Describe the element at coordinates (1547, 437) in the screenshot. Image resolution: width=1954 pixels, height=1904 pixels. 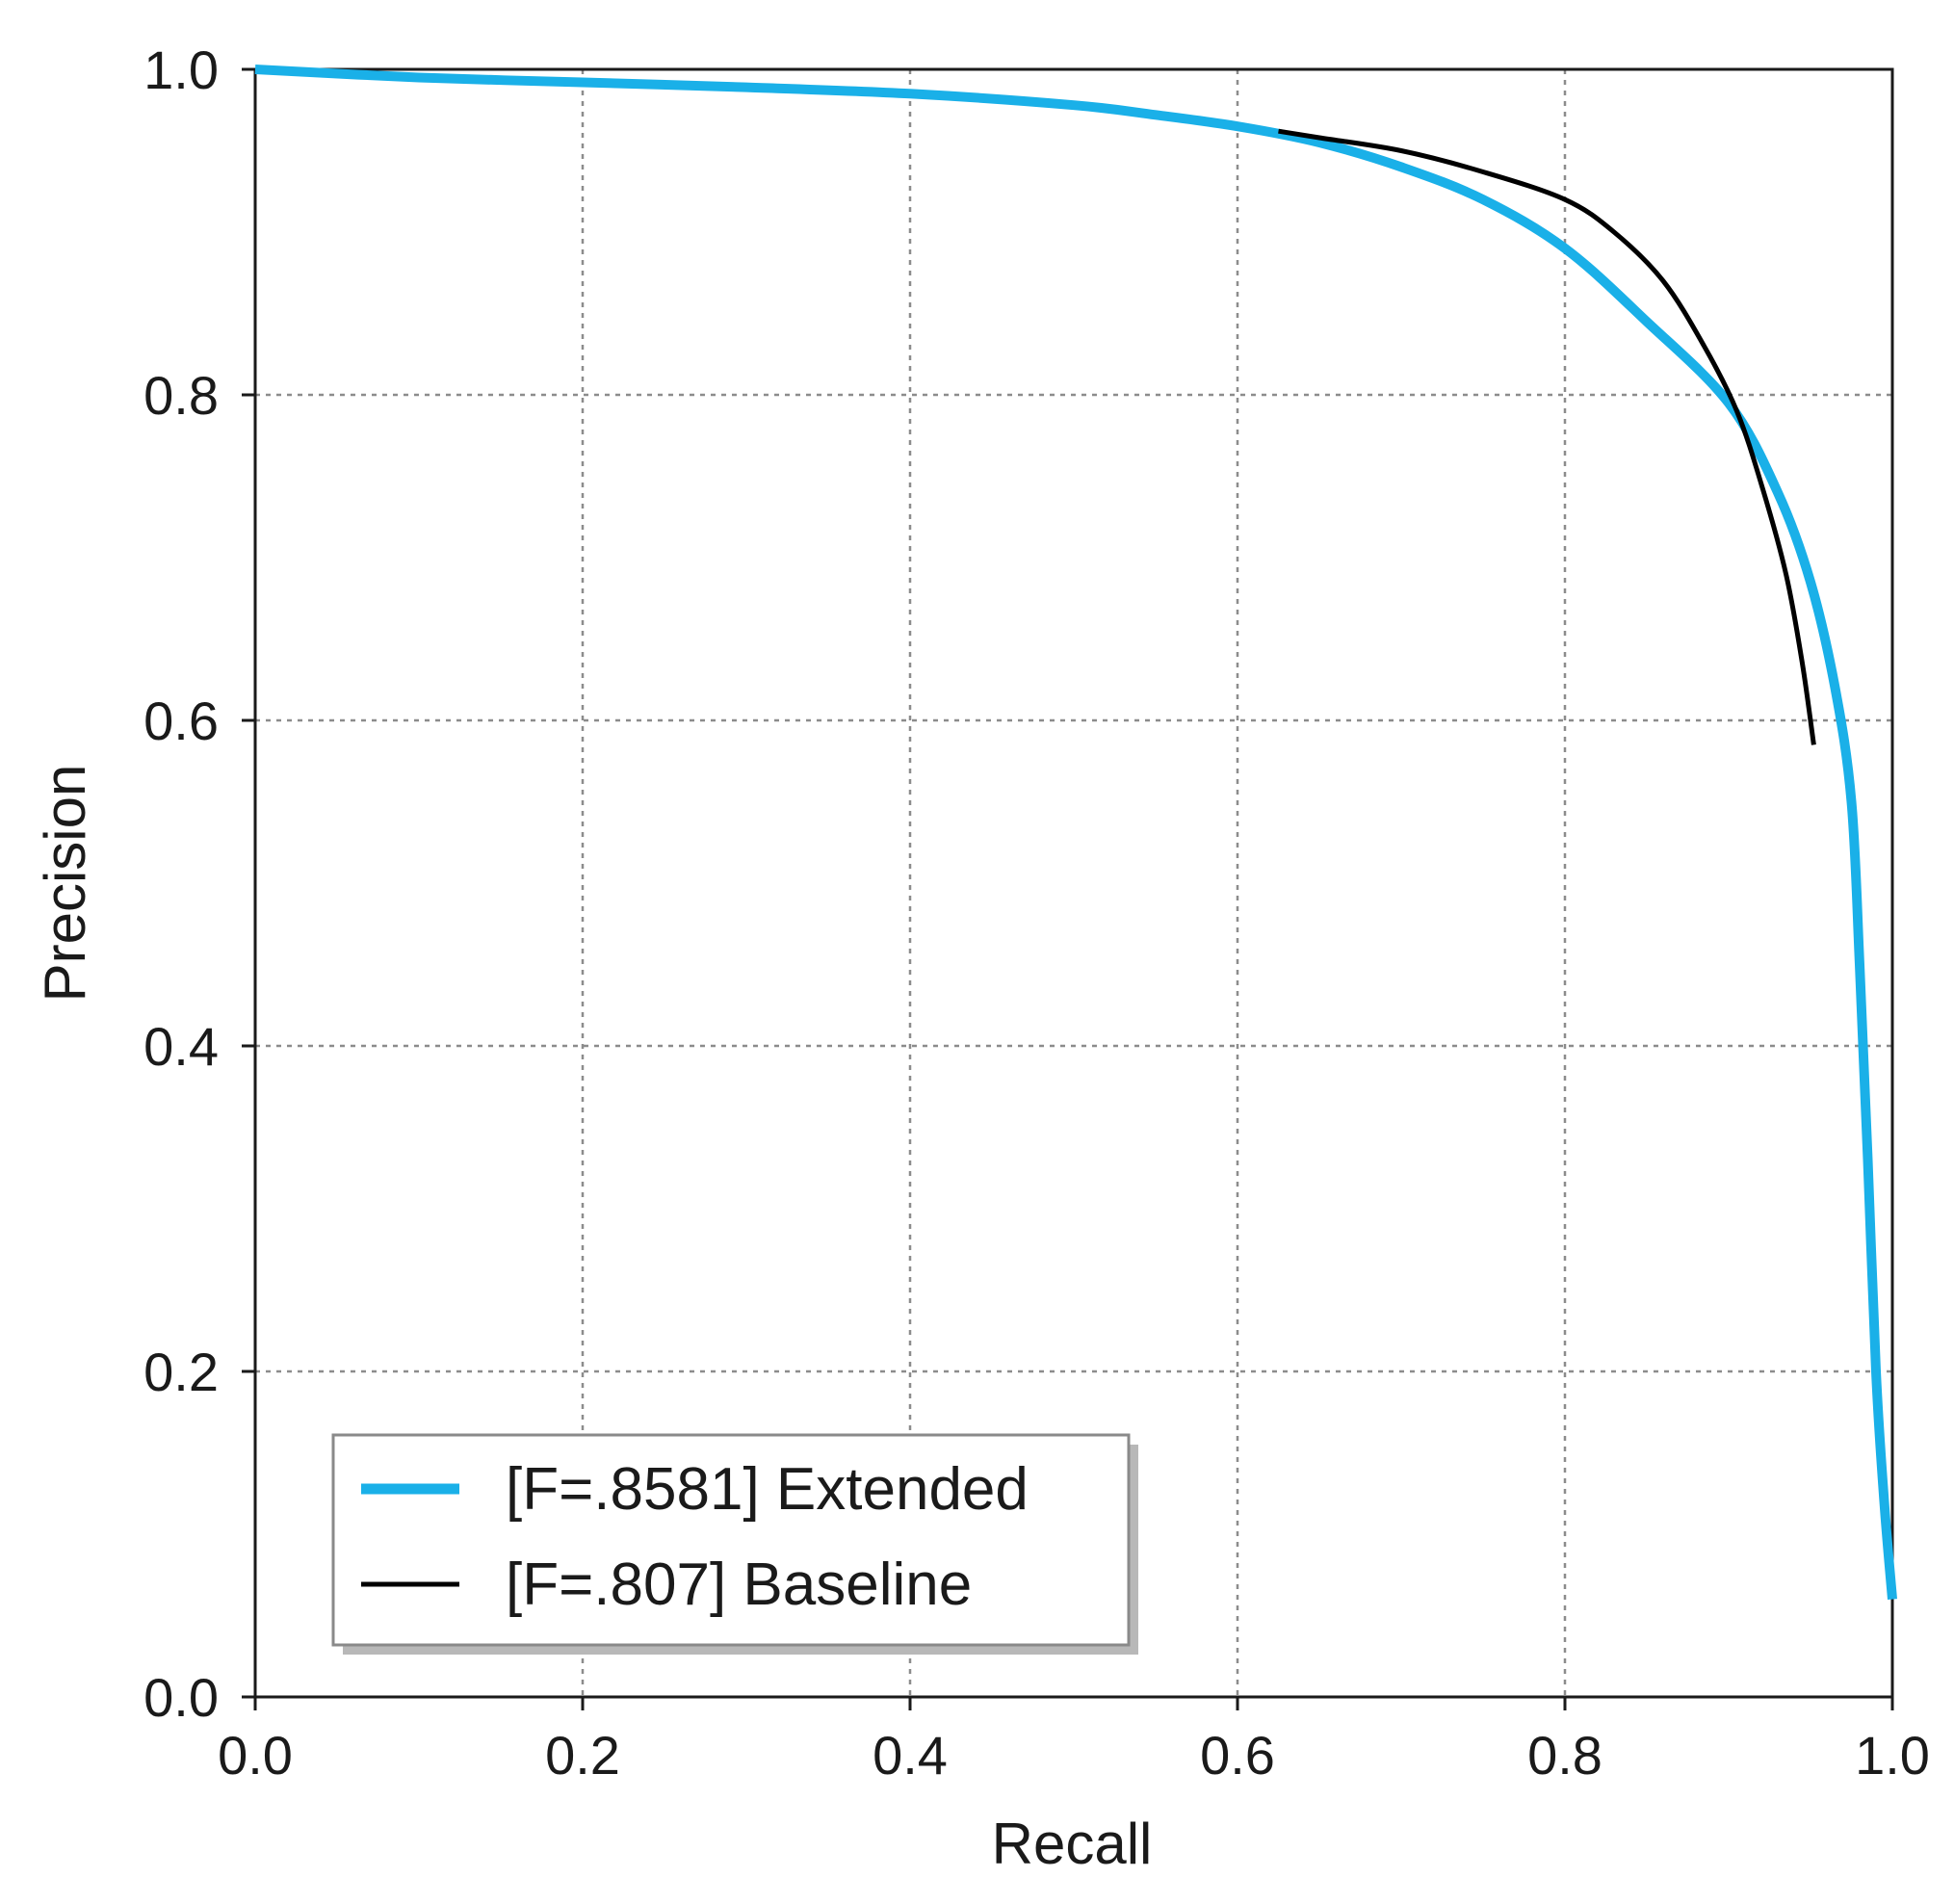
I see `series-line-baseline` at that location.